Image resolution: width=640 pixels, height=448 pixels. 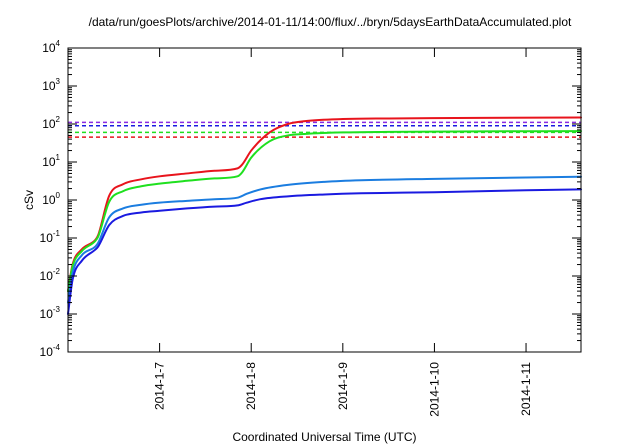 What do you see at coordinates (51, 47) in the screenshot?
I see `y-tick-label: 10⁴` at bounding box center [51, 47].